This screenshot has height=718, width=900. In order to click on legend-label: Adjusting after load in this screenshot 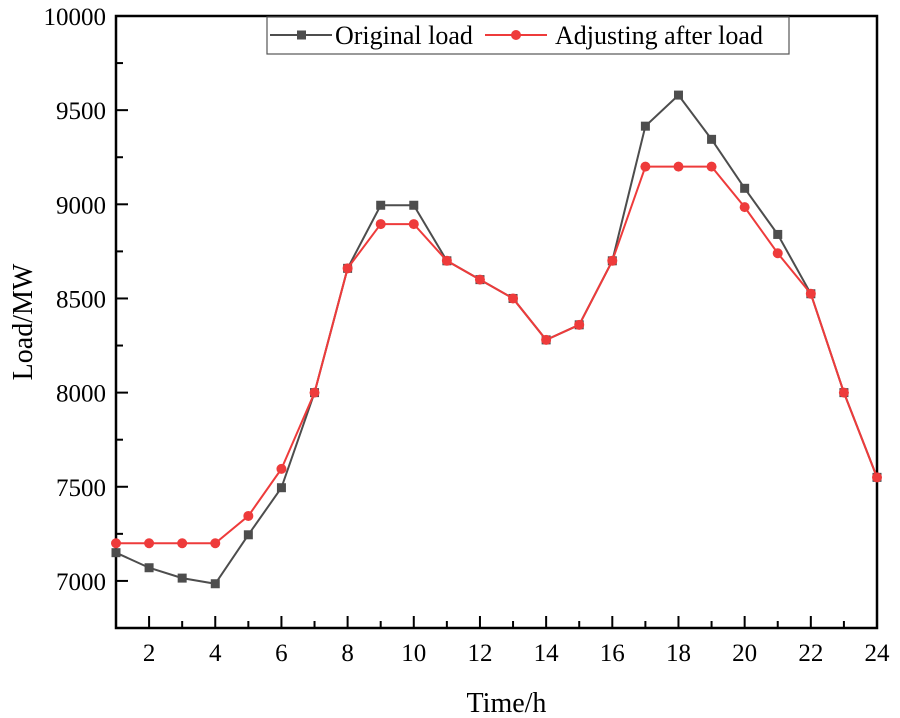, I will do `click(659, 35)`.